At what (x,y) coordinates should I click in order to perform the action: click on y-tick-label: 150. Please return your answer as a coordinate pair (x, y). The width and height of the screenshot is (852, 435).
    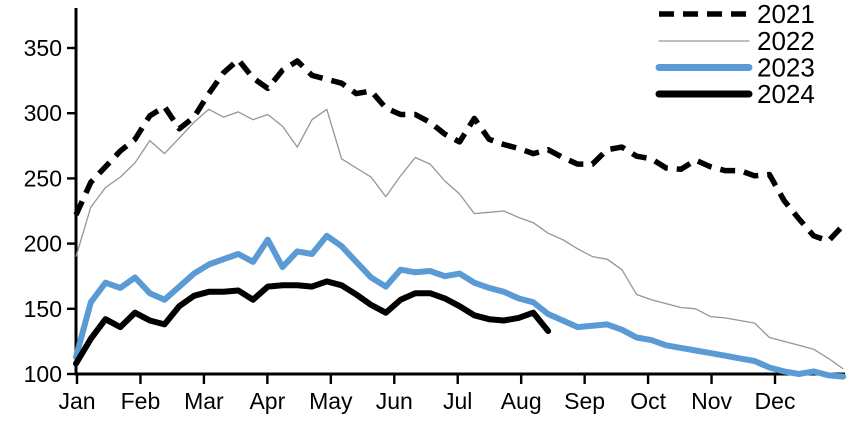
    Looking at the image, I should click on (43, 309).